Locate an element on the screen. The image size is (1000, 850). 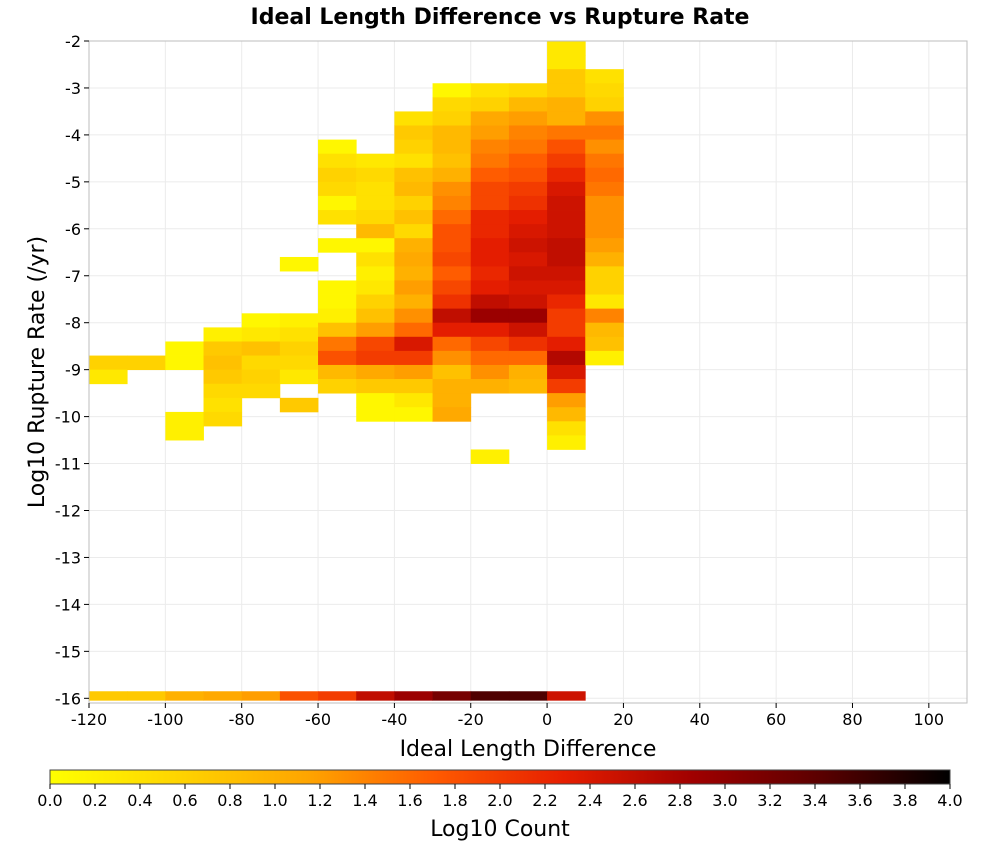
colorbar-tick-label: 2.8 is located at coordinates (679, 800).